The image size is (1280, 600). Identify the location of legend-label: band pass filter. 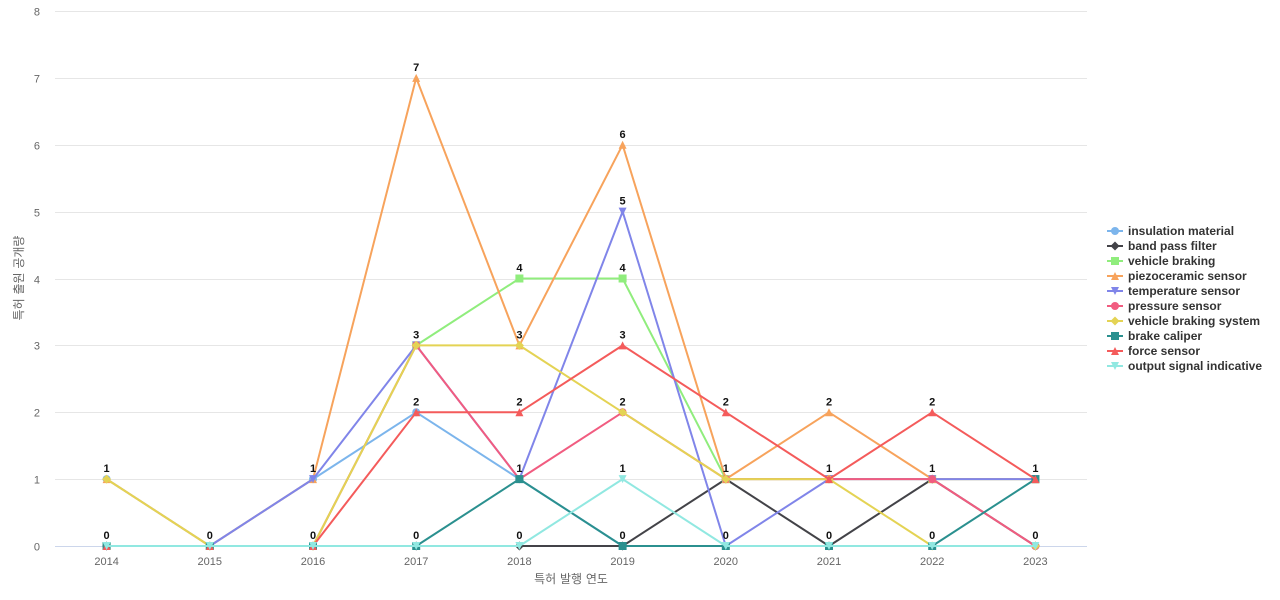
(1172, 246).